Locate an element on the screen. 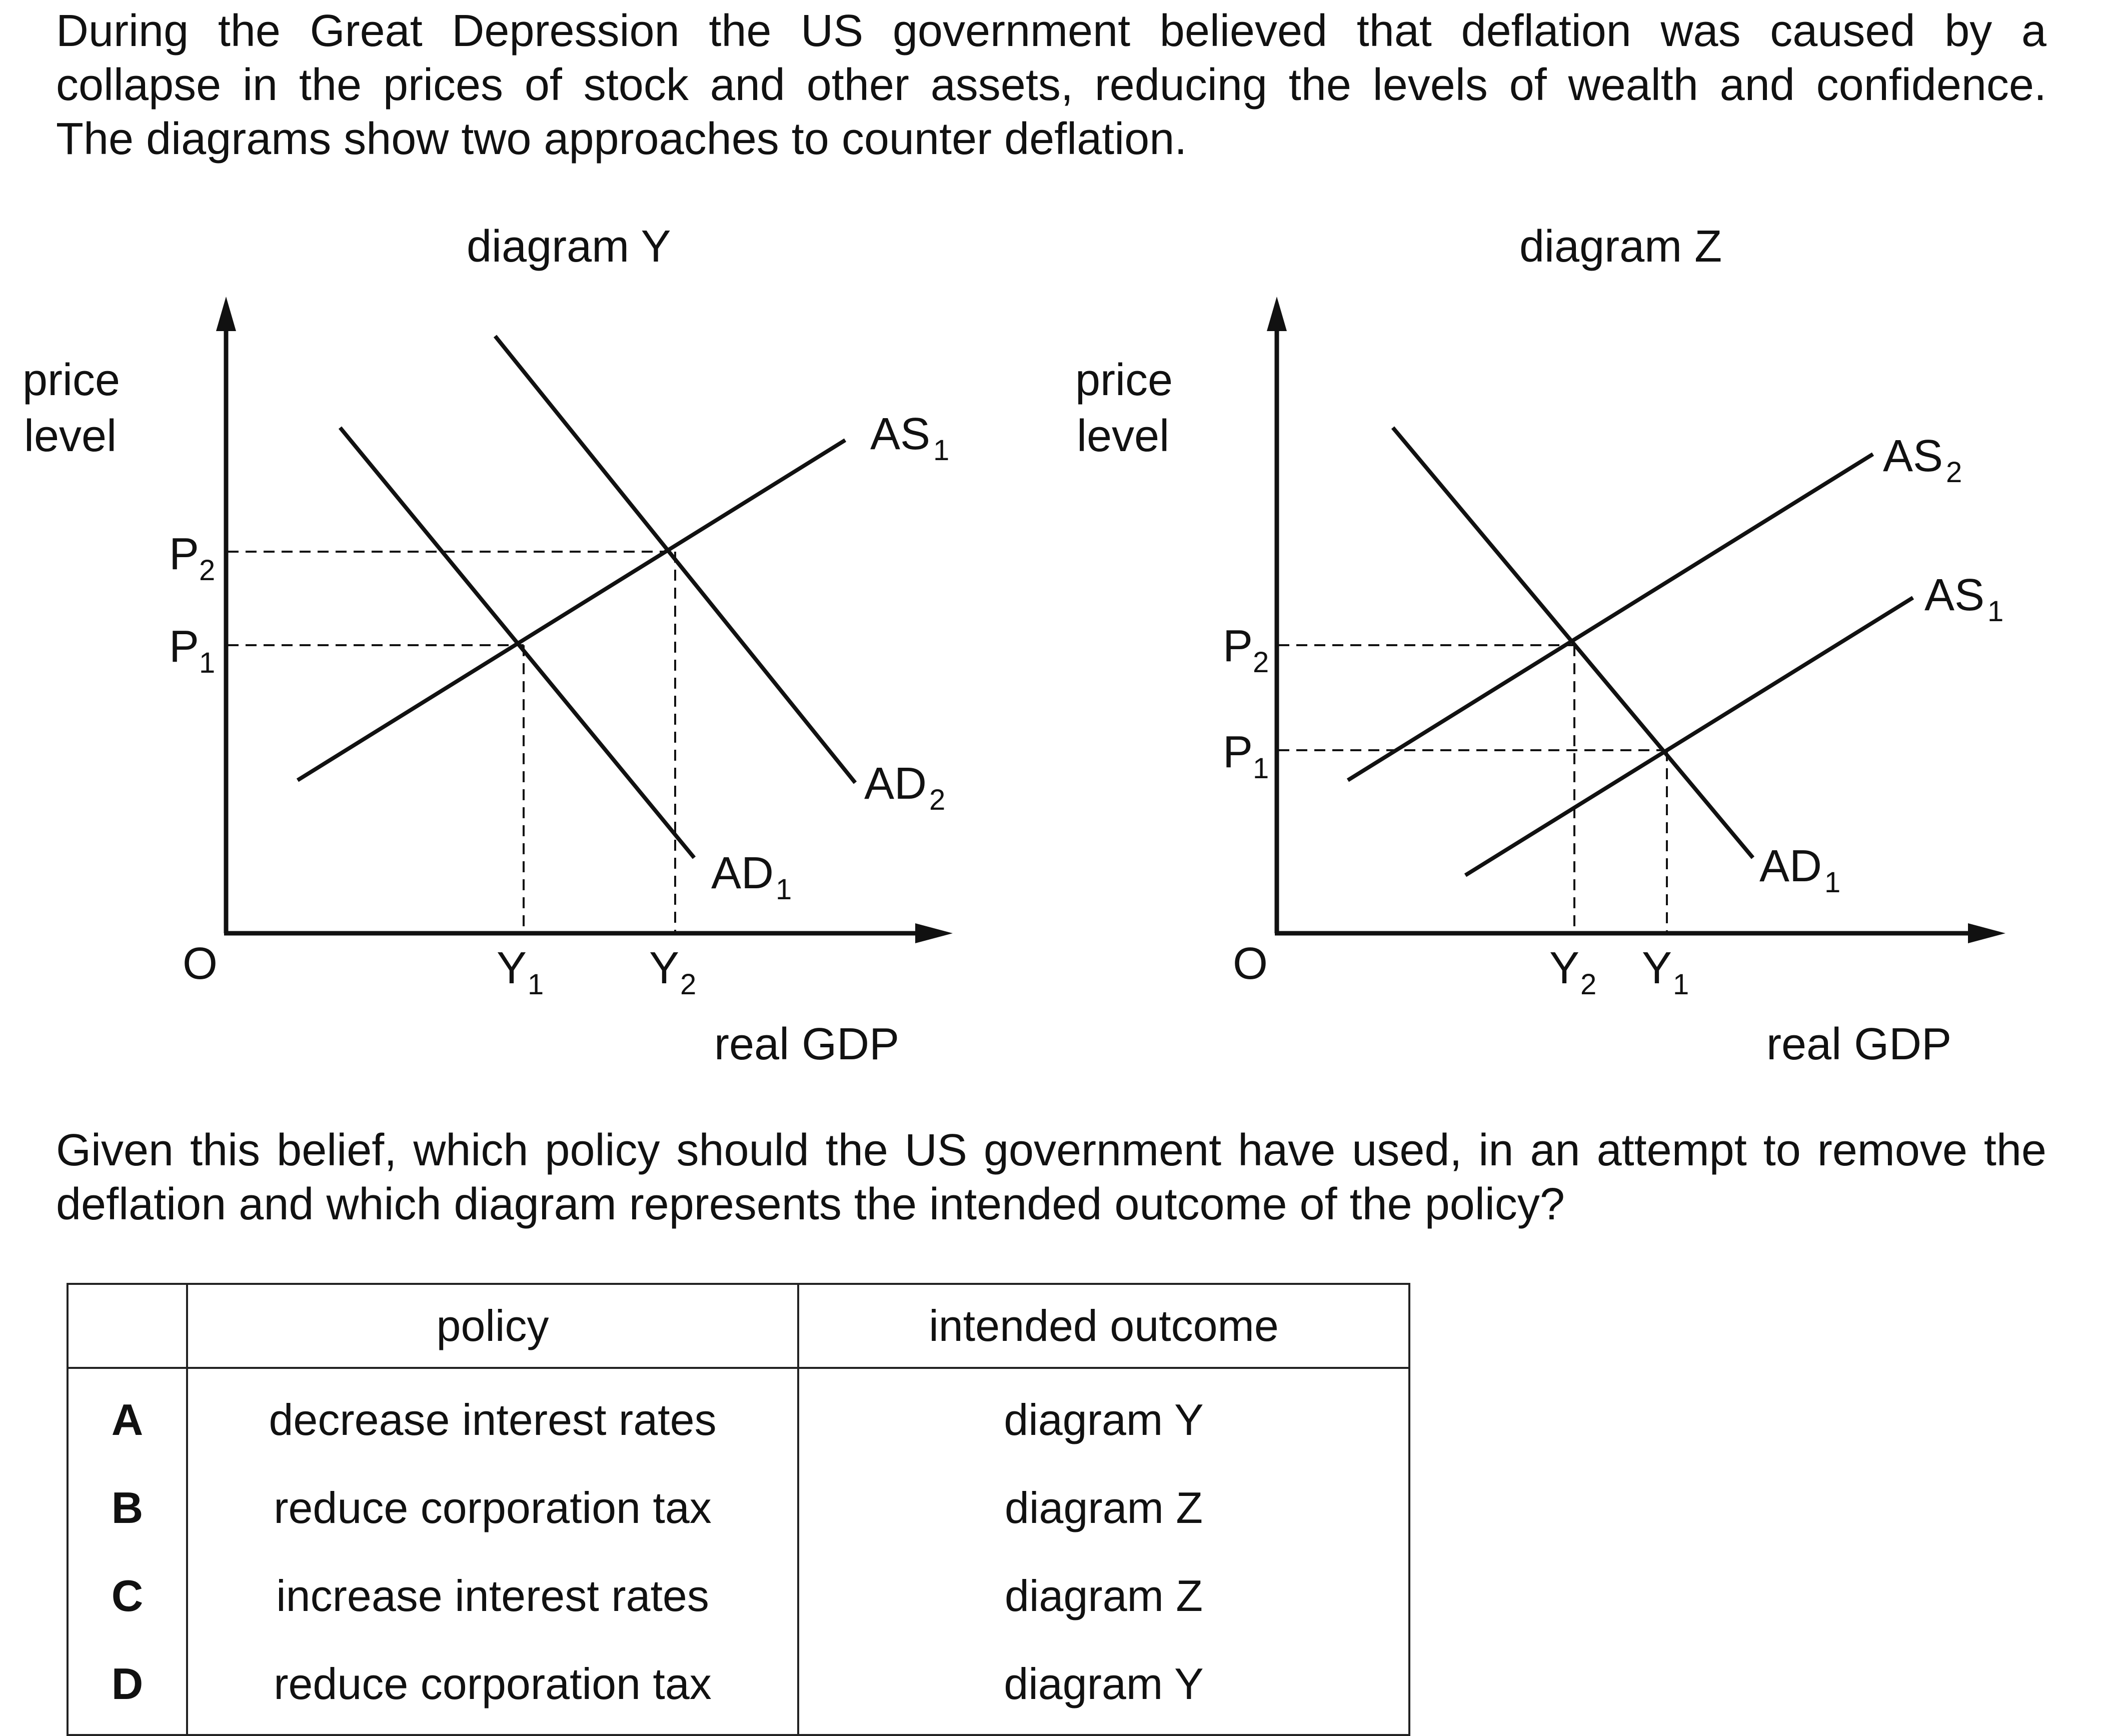 The image size is (2101, 1736). diagram-z-y2-label: Y is located at coordinates (1564, 968).